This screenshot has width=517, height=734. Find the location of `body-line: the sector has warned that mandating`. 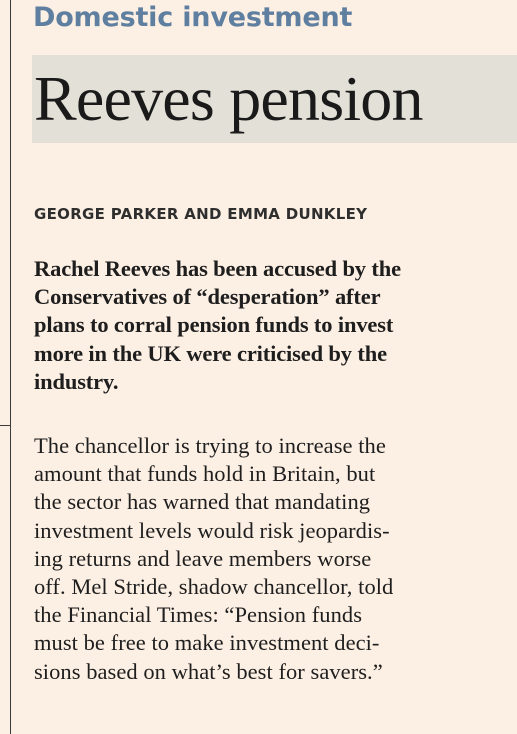

body-line: the sector has warned that mandating is located at coordinates (202, 502).